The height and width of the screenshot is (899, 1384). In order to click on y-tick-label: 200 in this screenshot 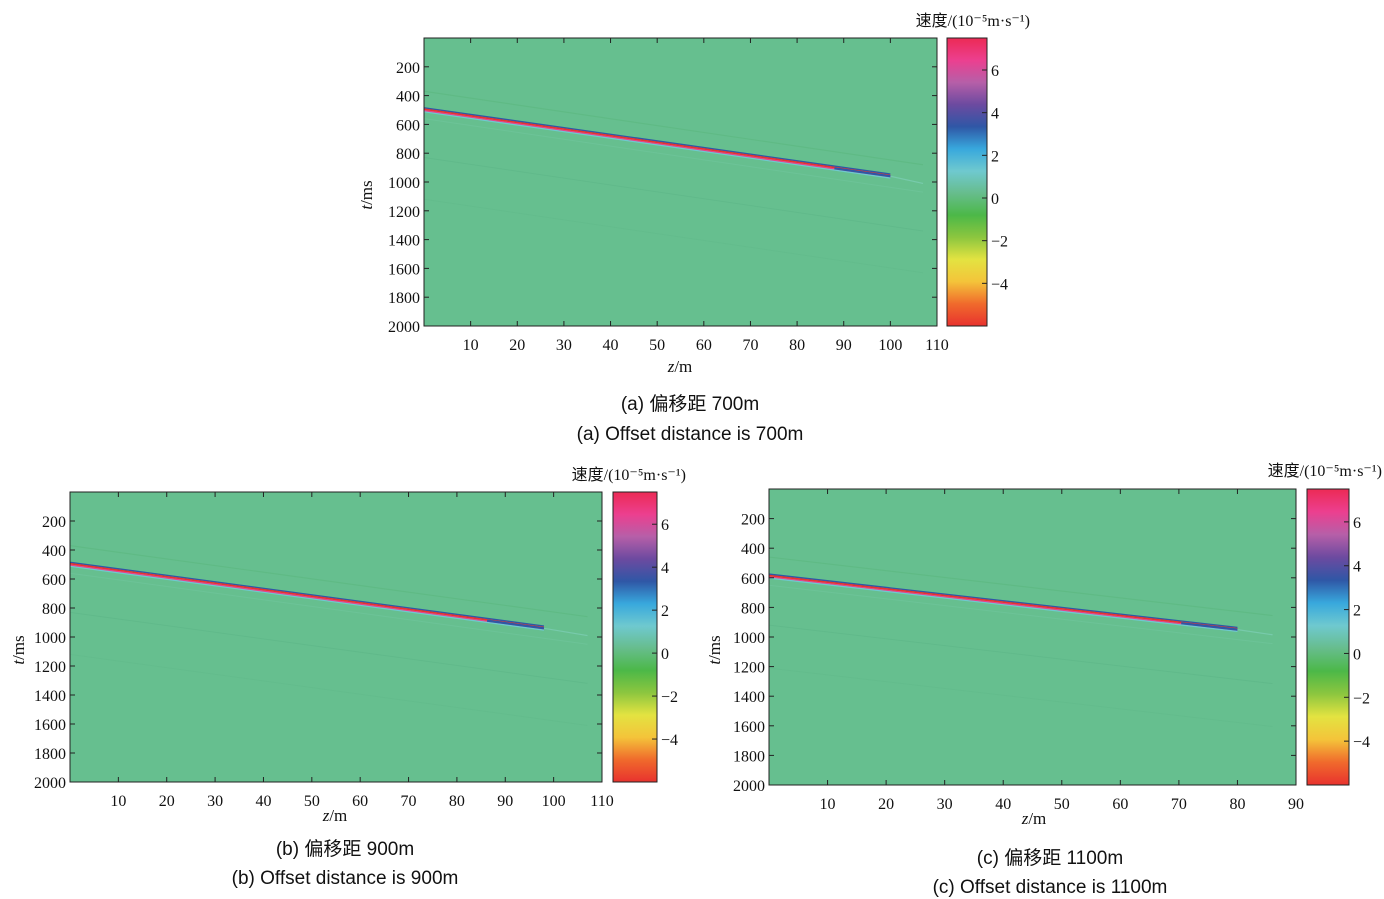, I will do `click(54, 522)`.